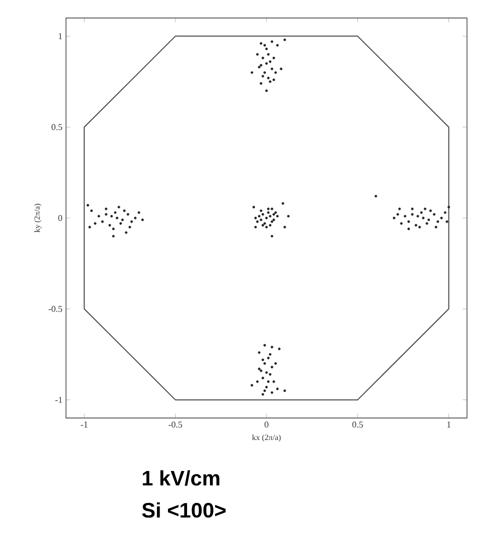 Image resolution: width=500 pixels, height=534 pixels. Describe the element at coordinates (357, 425) in the screenshot. I see `x-tick-label: 0.5` at that location.